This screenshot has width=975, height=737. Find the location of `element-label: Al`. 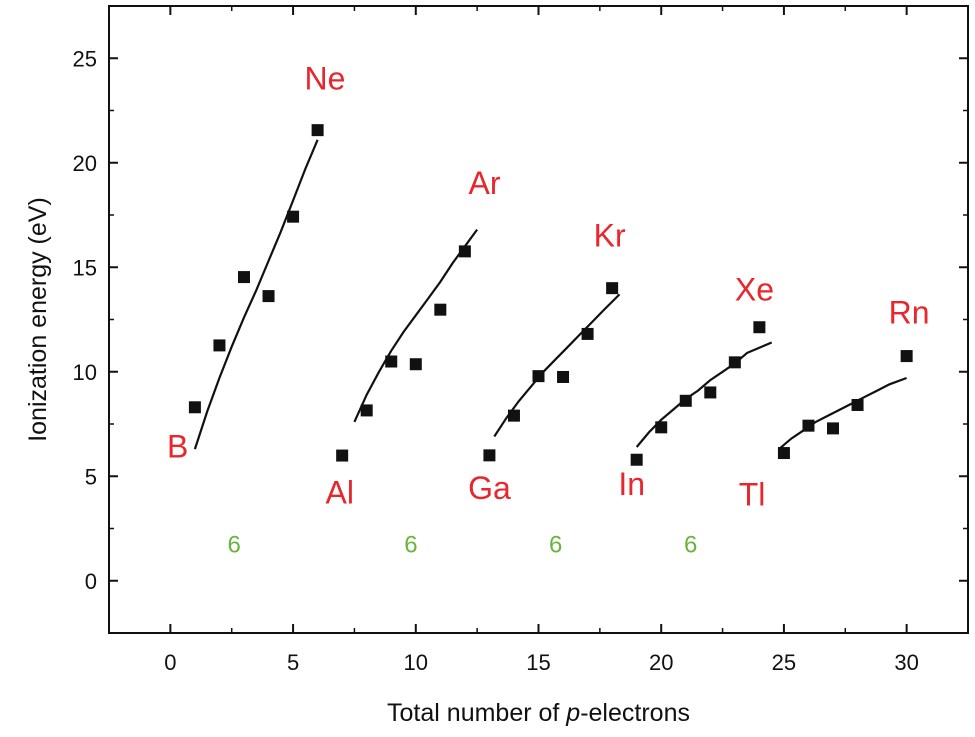

element-label: Al is located at coordinates (339, 492).